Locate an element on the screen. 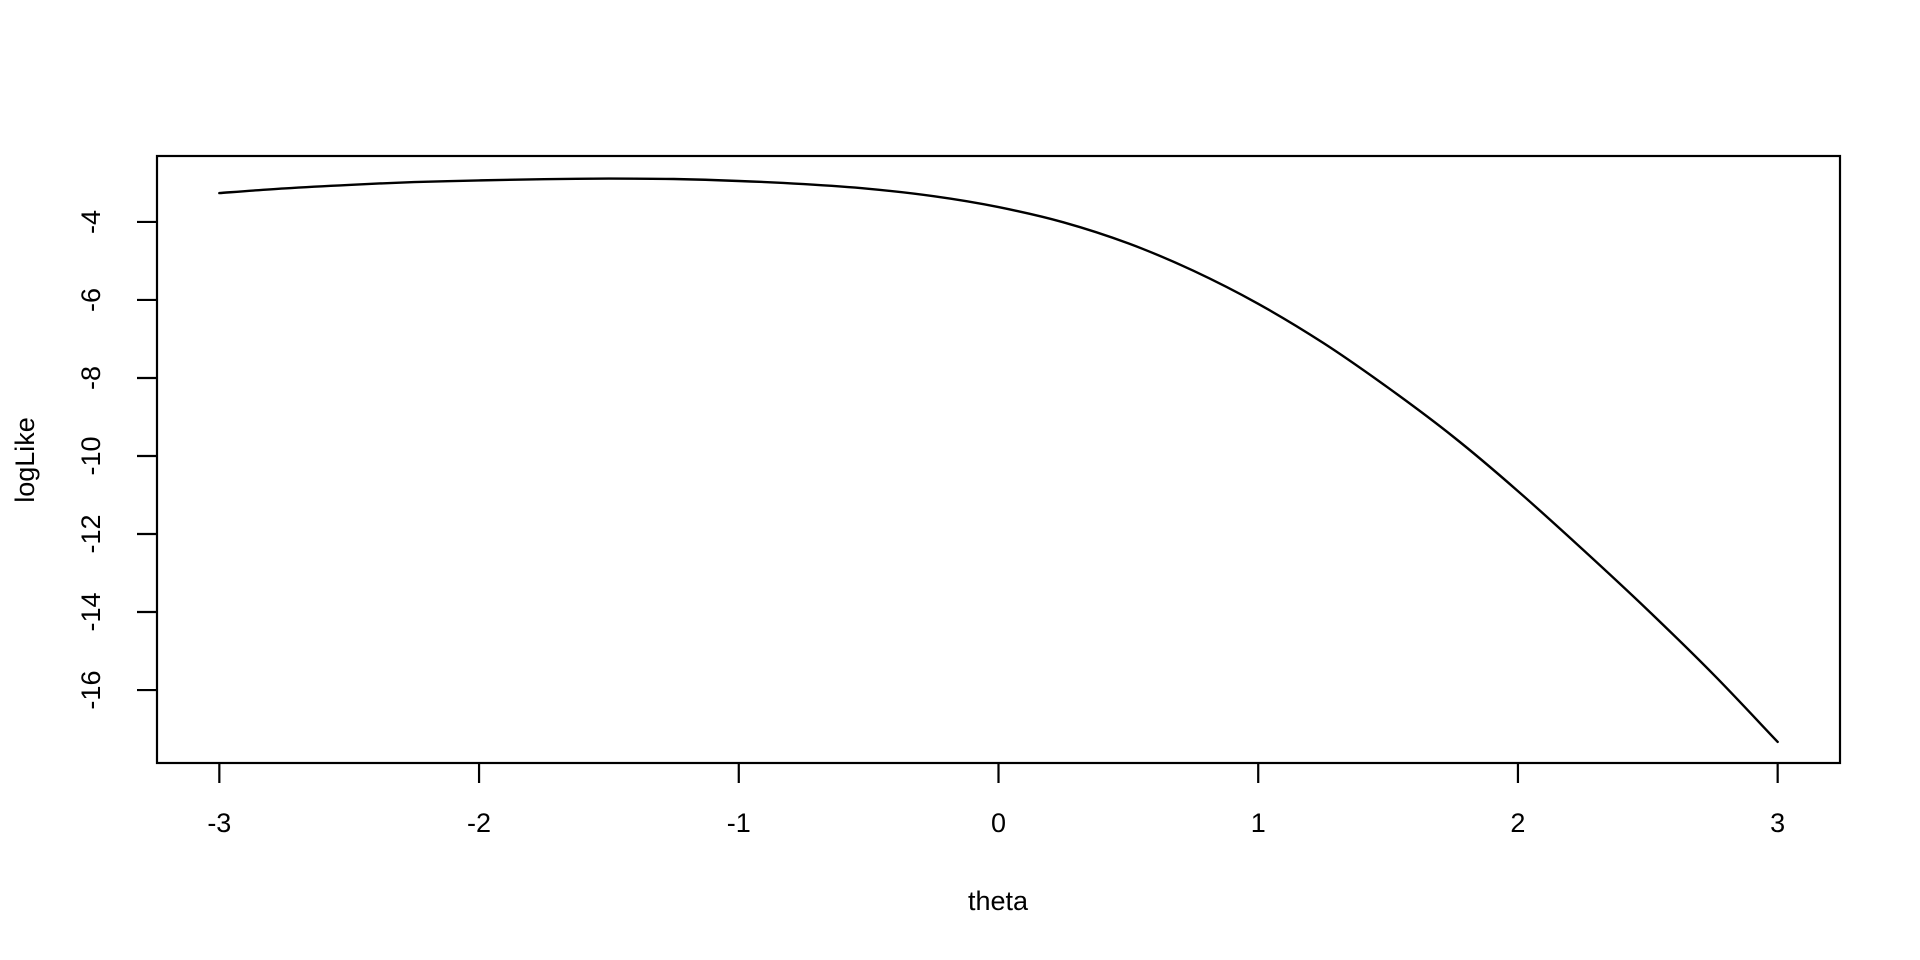 The image size is (1920, 960). y-axis-tick-label-6: -16 is located at coordinates (91, 690).